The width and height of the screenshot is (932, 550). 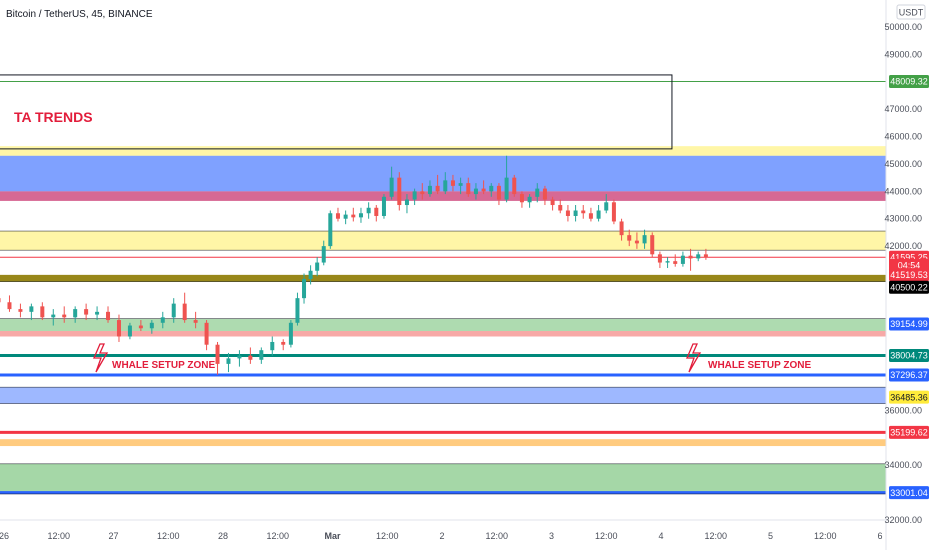 I want to click on price-tag: 41519.53, so click(x=909, y=275).